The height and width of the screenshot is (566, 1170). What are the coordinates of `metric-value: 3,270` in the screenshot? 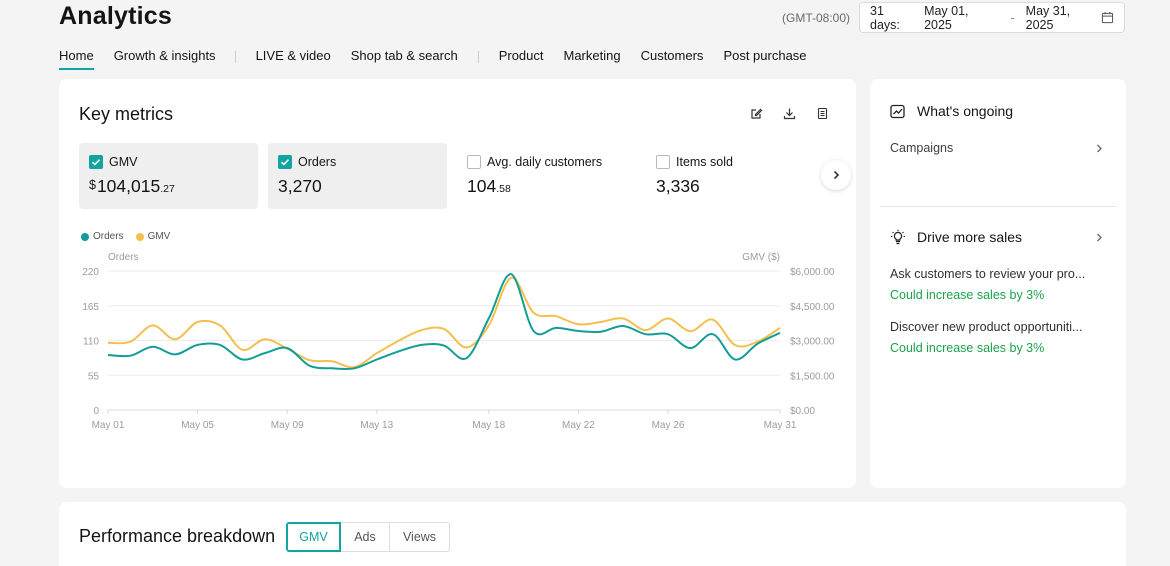 It's located at (300, 186).